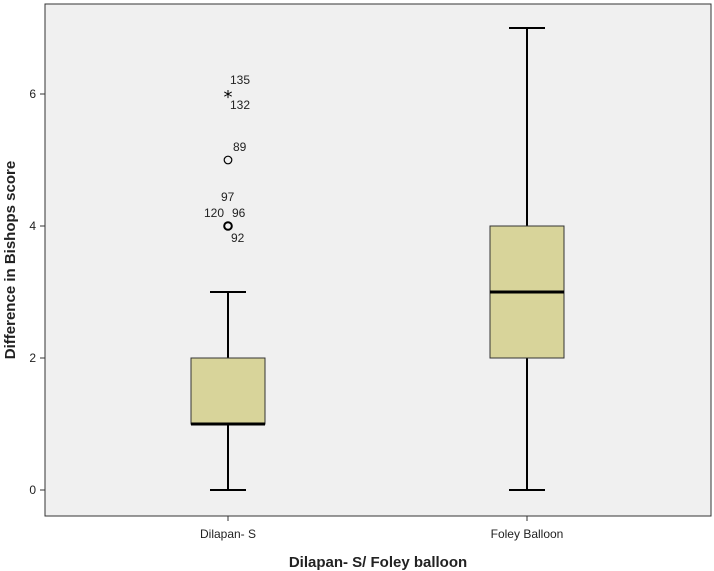 The width and height of the screenshot is (714, 571). What do you see at coordinates (240, 147) in the screenshot?
I see `outlier-label: 89` at bounding box center [240, 147].